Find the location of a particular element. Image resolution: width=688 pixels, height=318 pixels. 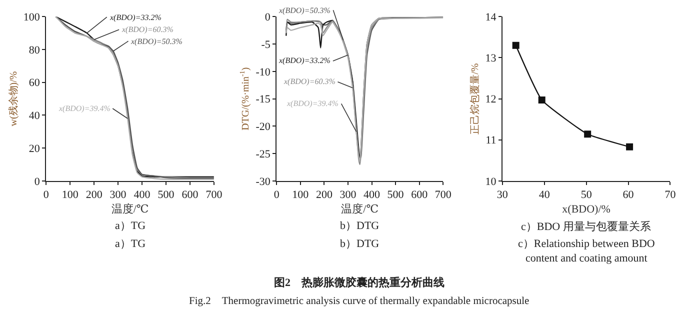

y-tick-label: -10 is located at coordinates (263, 72).